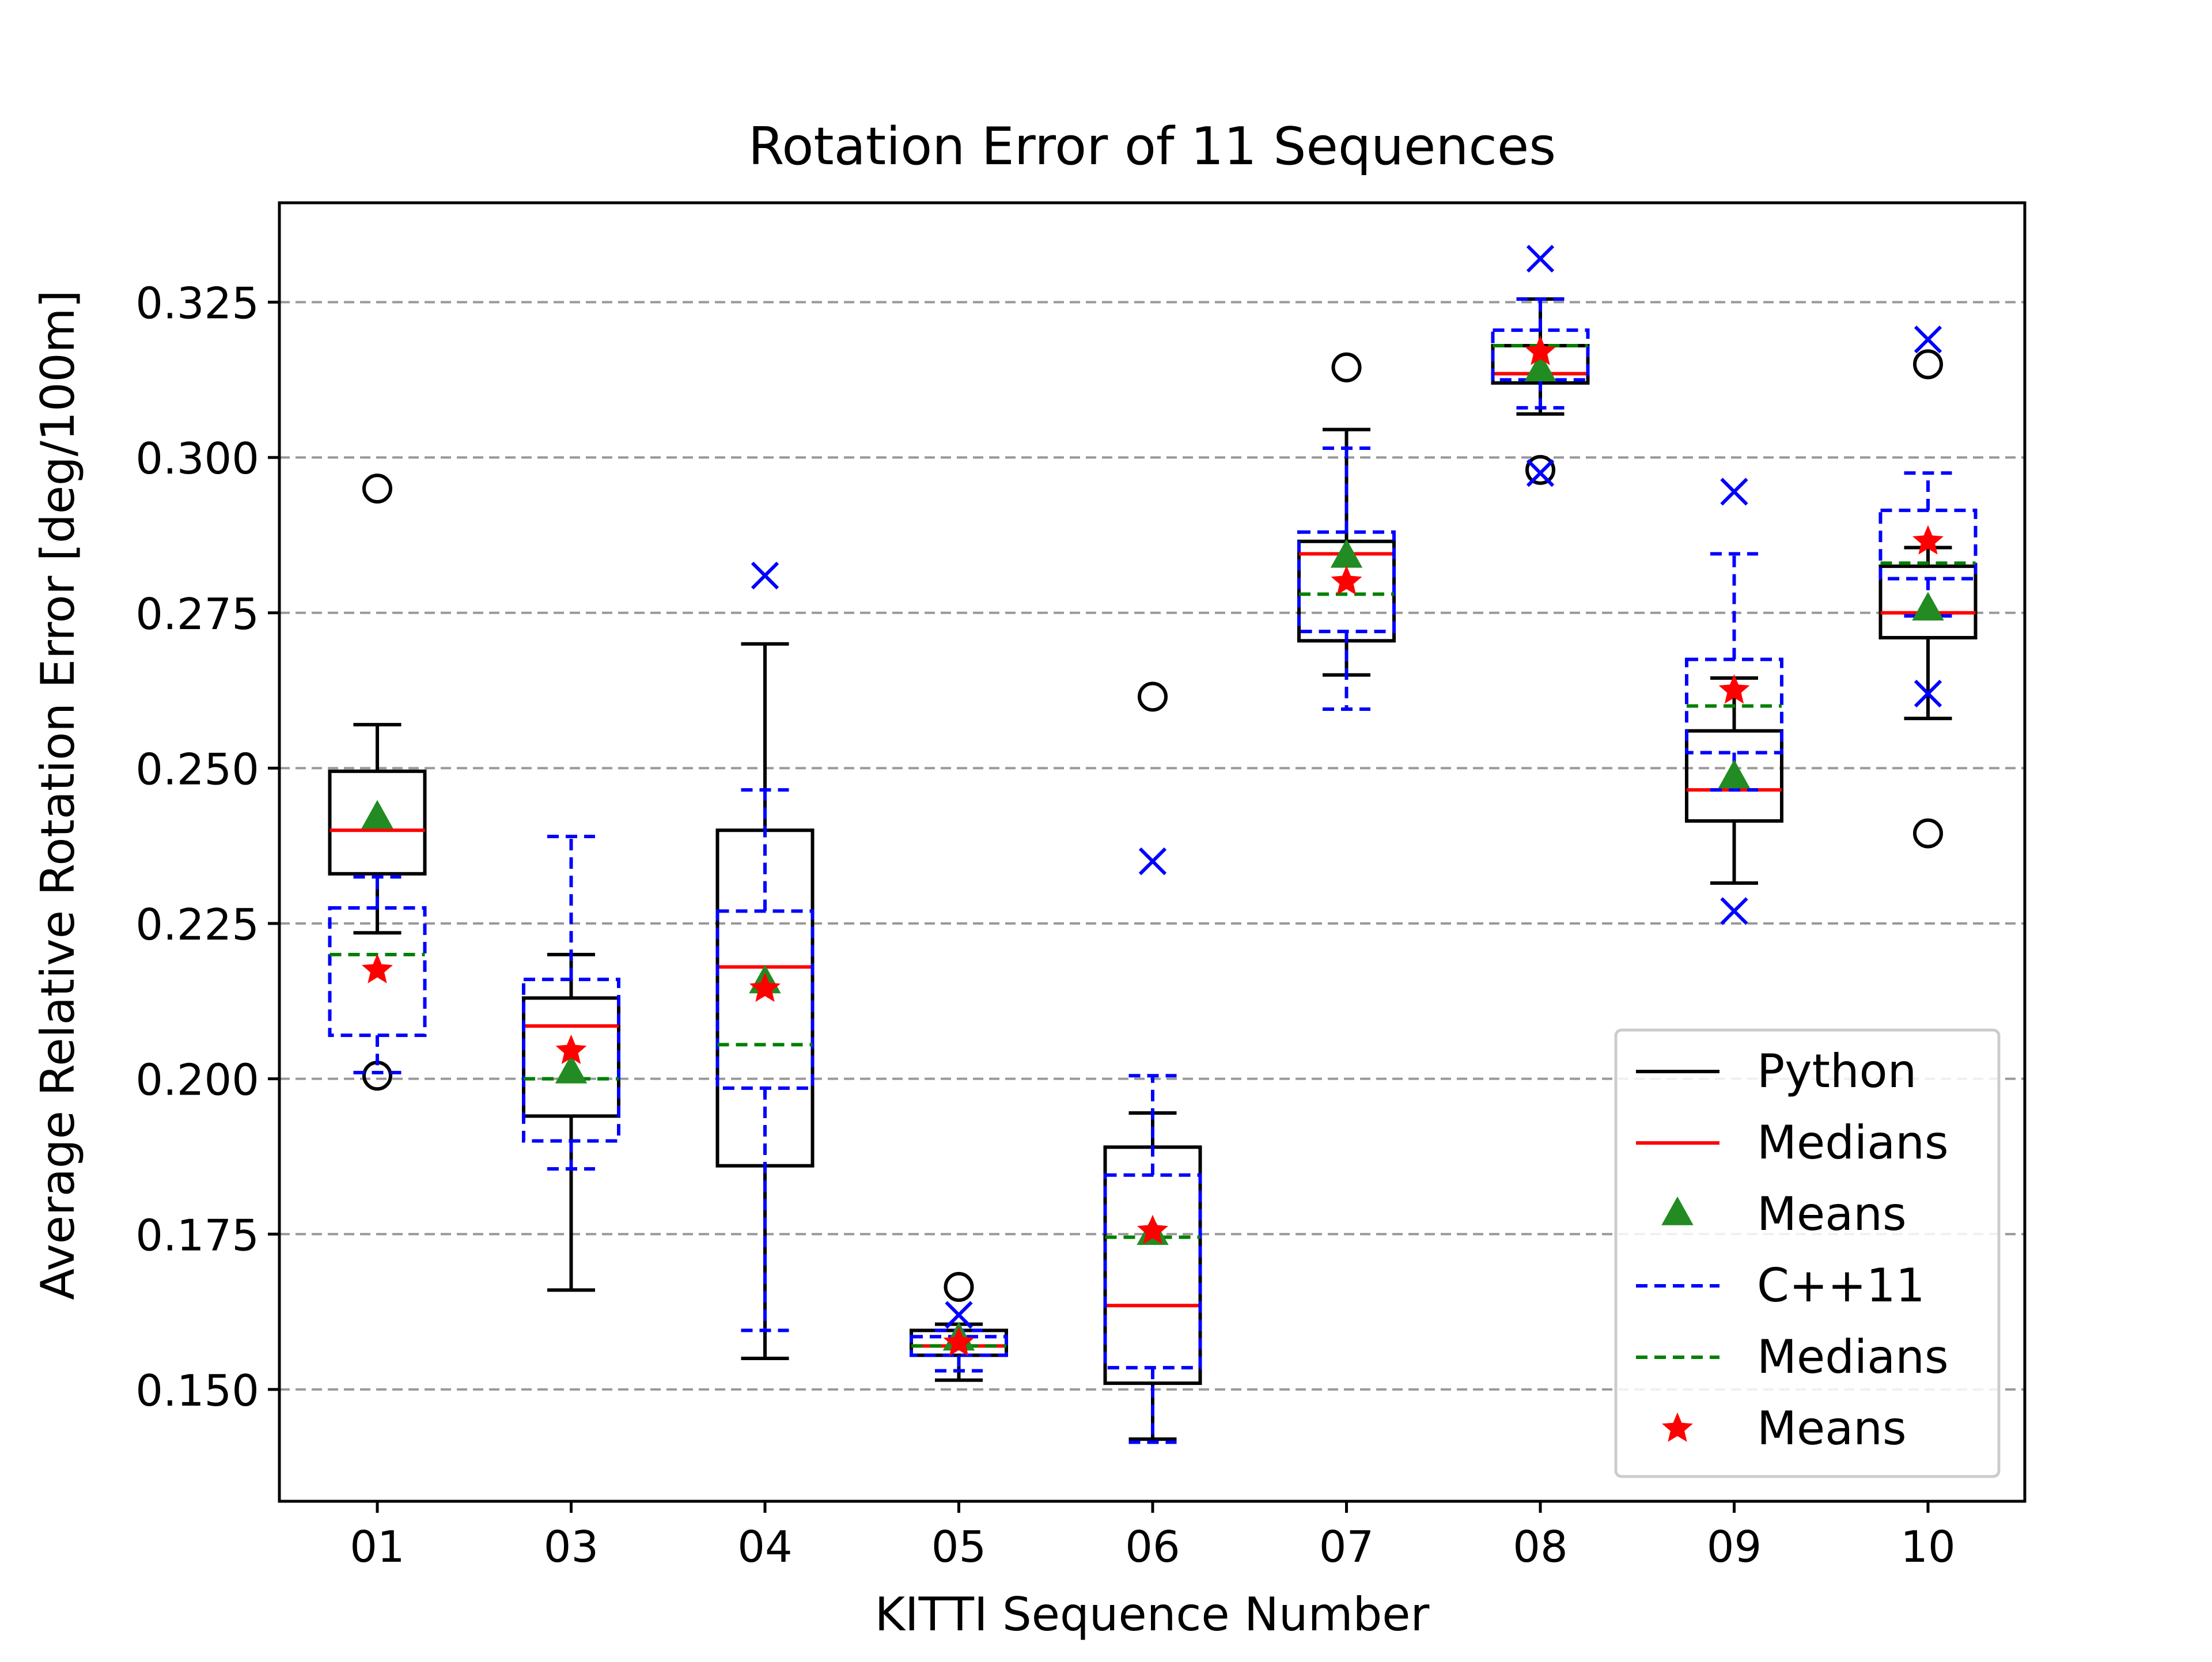  What do you see at coordinates (958, 1547) in the screenshot?
I see `x-tick-label-05: 05` at bounding box center [958, 1547].